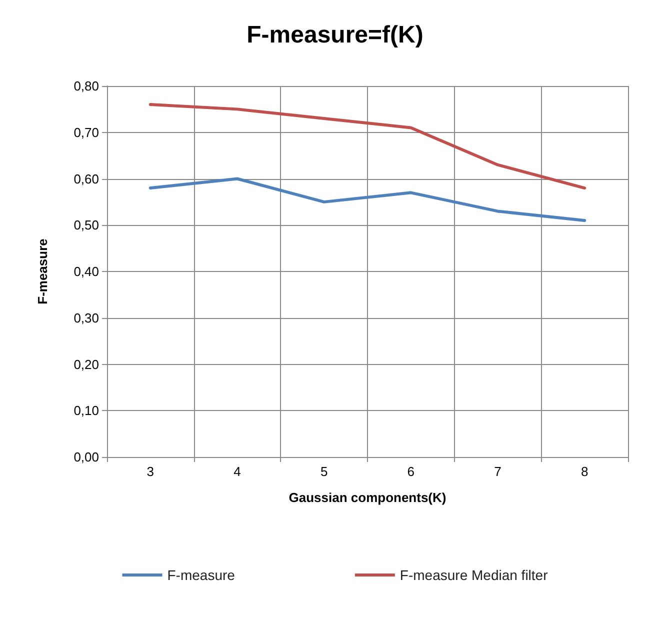  Describe the element at coordinates (86, 271) in the screenshot. I see `y-tick-label: 0,40` at that location.